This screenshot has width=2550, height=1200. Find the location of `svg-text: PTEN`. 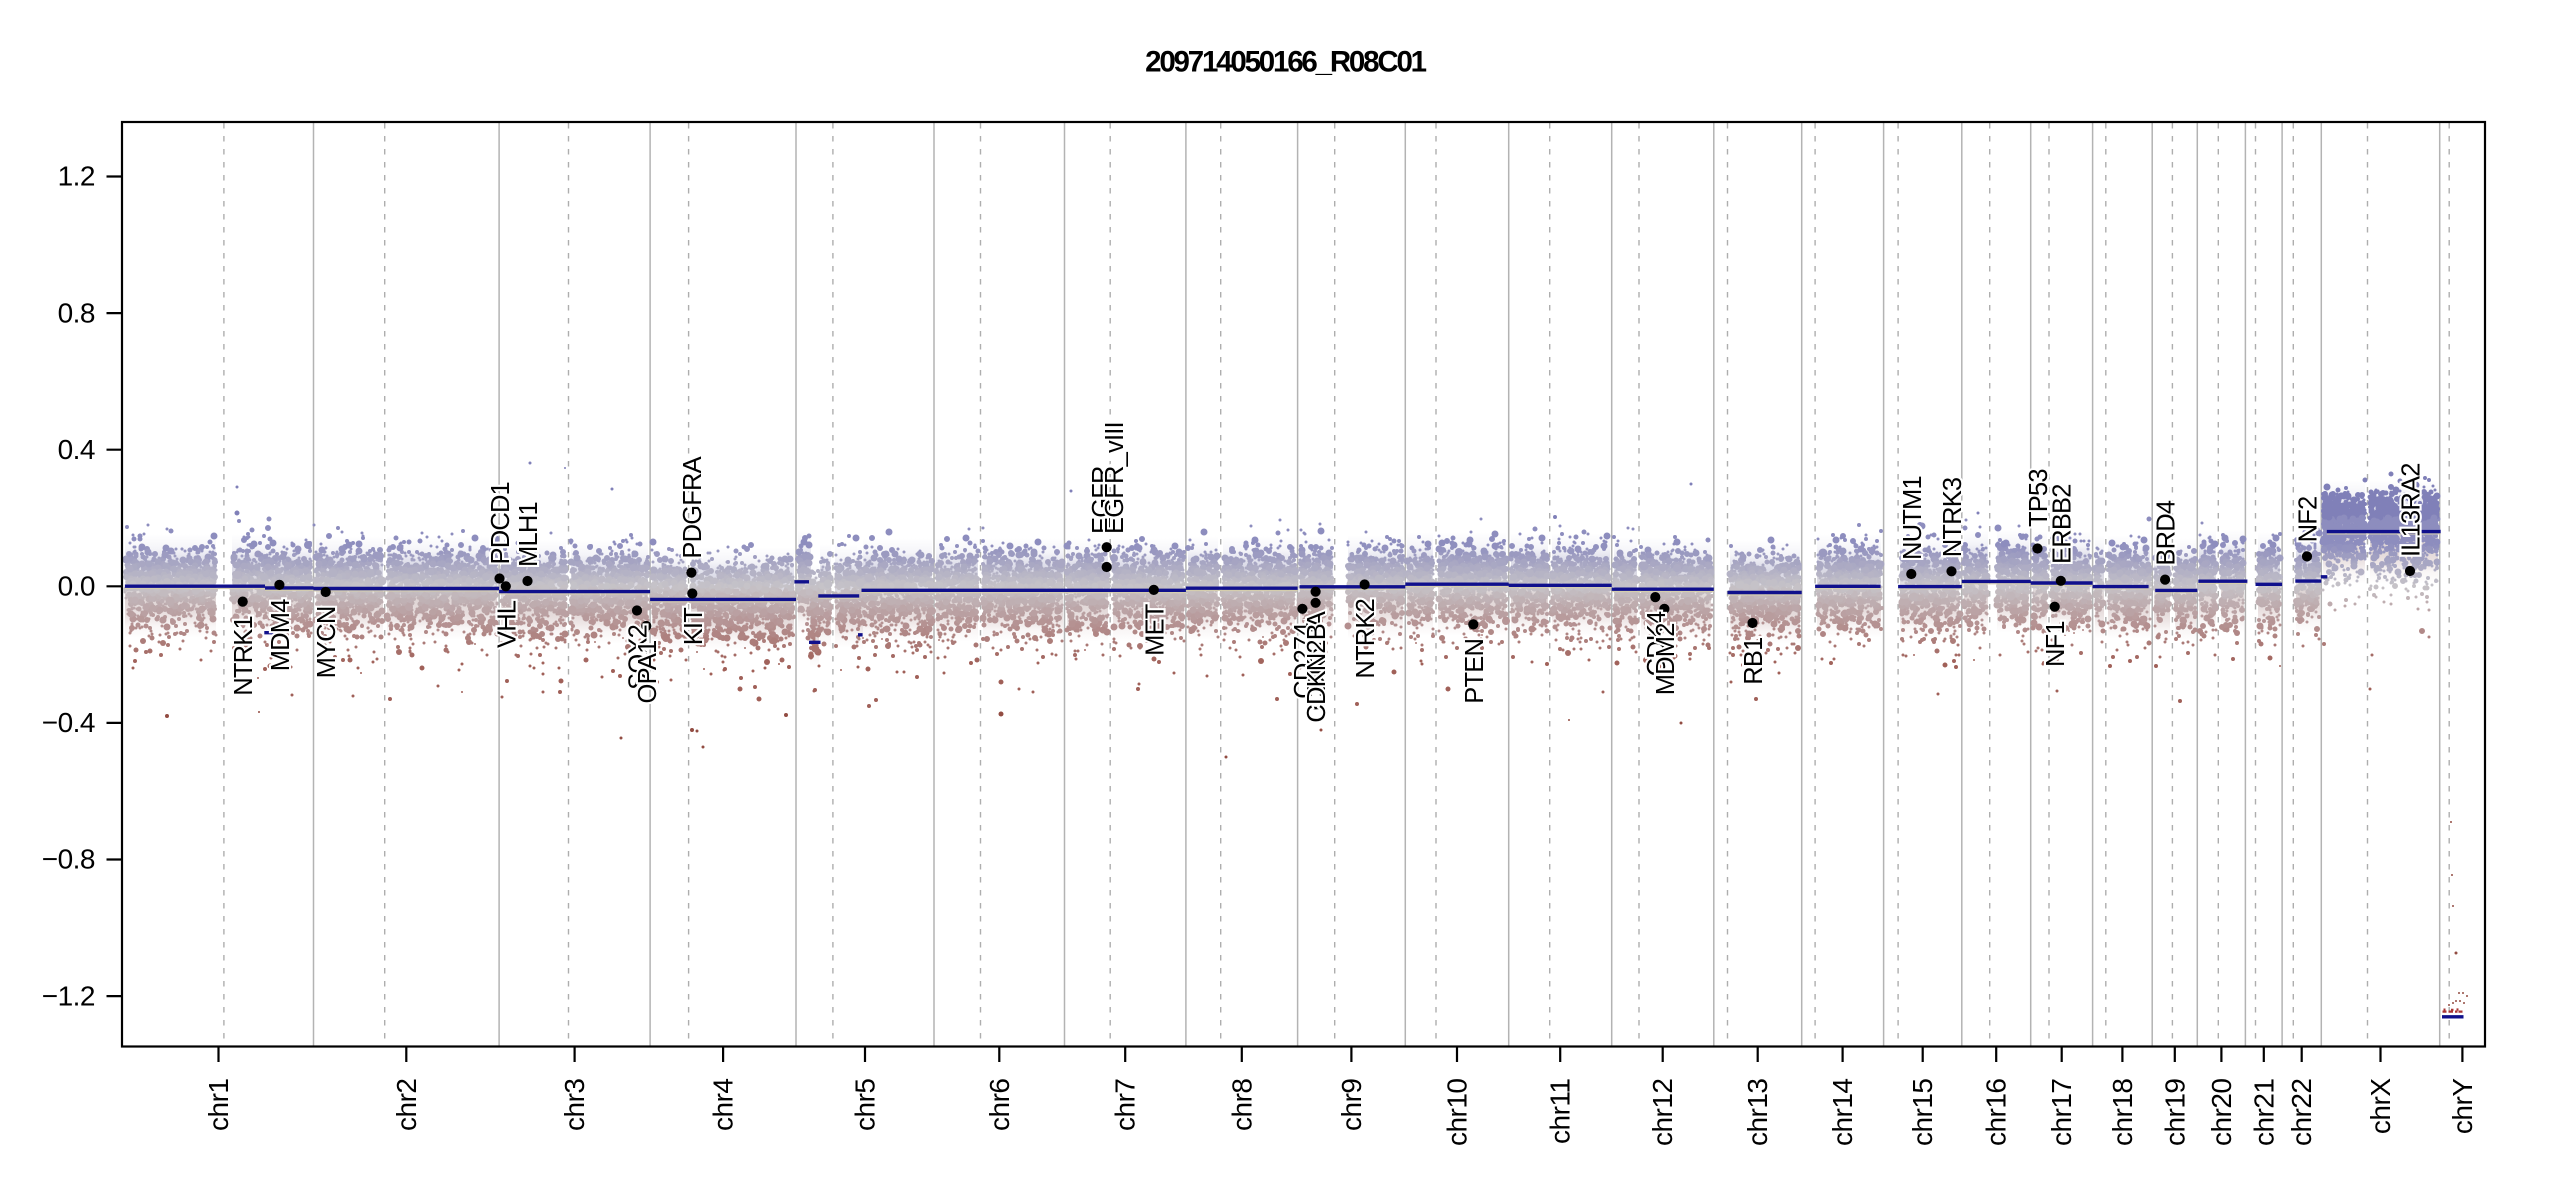

svg-text: PTEN is located at coordinates (1475, 671).